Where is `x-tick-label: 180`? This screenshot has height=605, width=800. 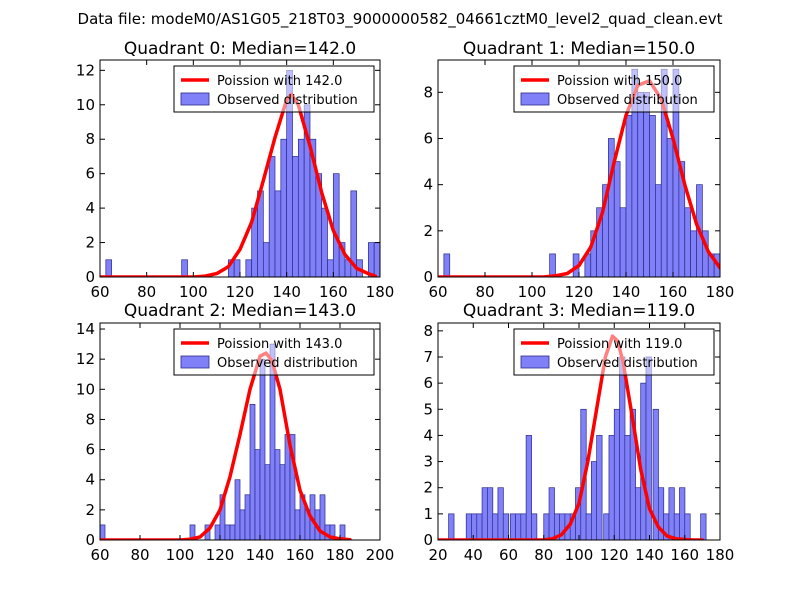 x-tick-label: 180 is located at coordinates (720, 292).